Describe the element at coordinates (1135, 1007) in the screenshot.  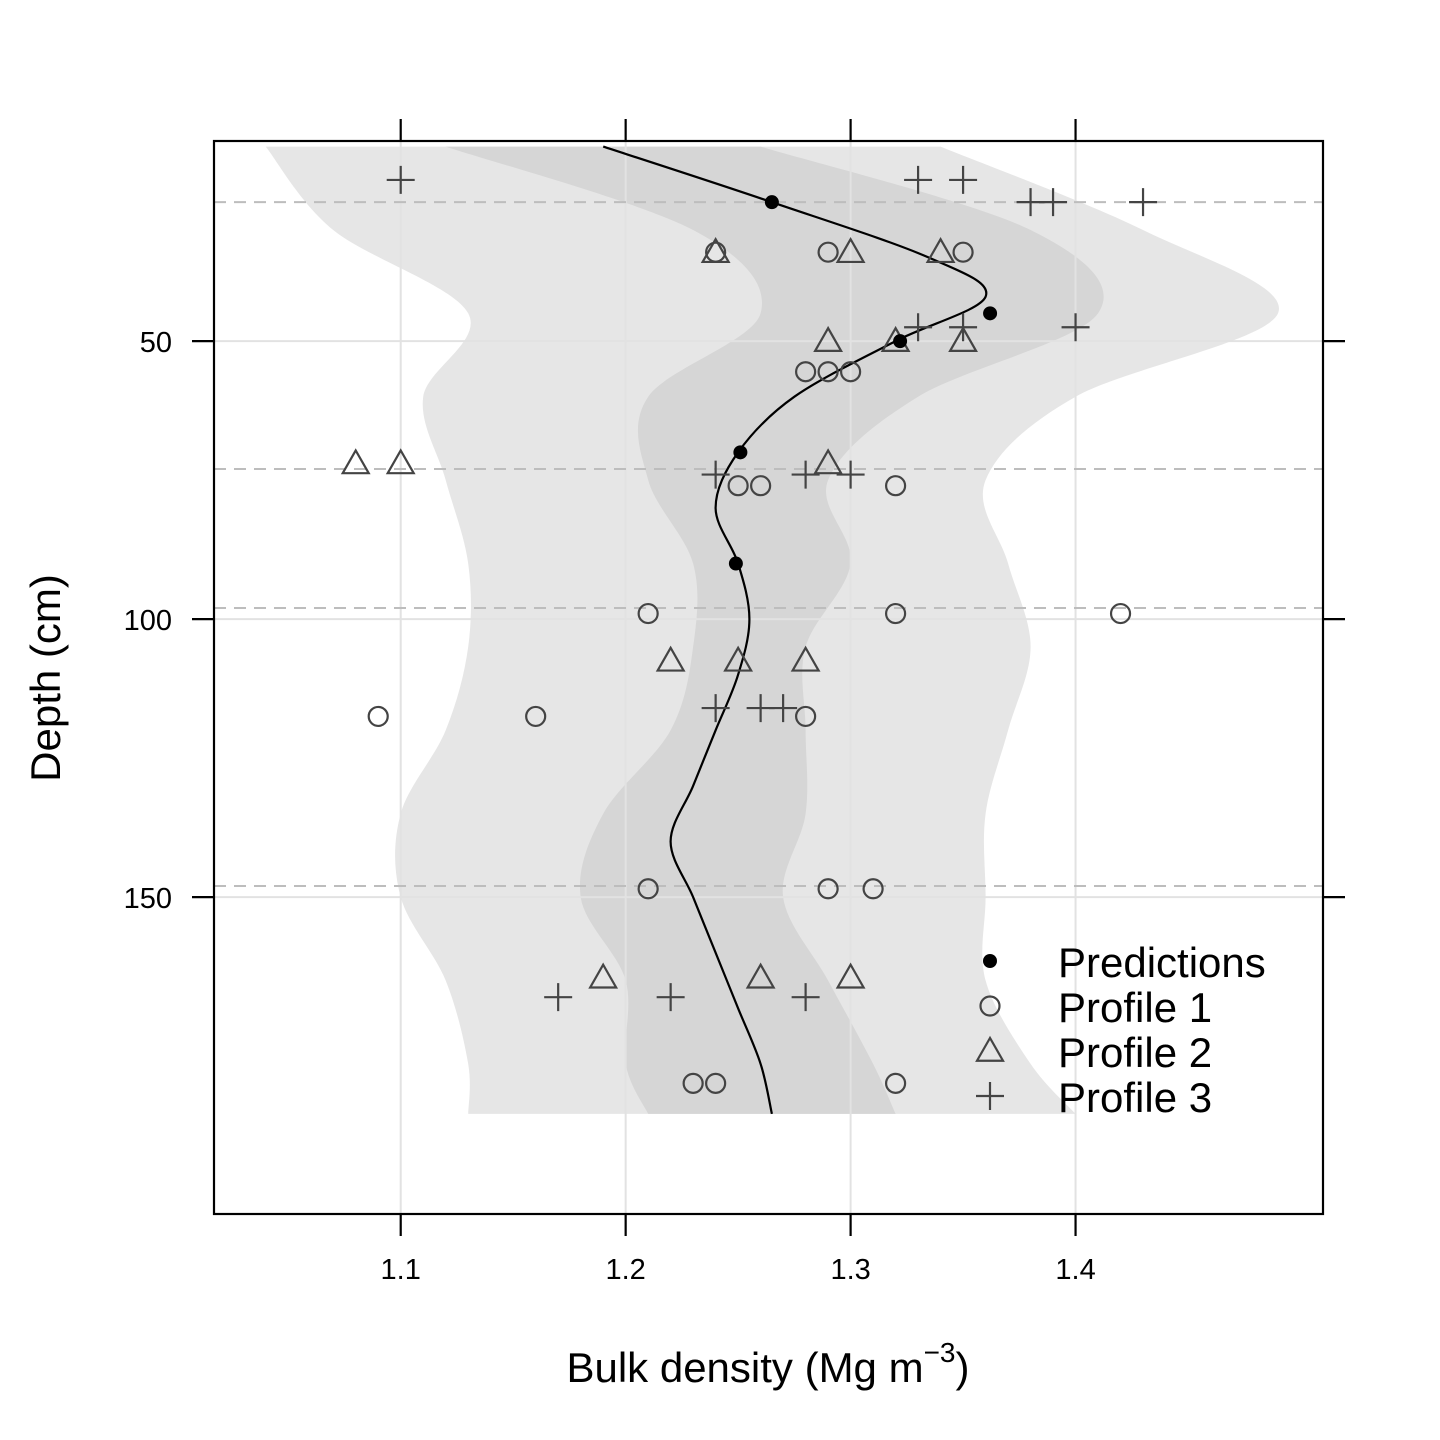
I see `legend-profile-1-label: Profile 1` at that location.